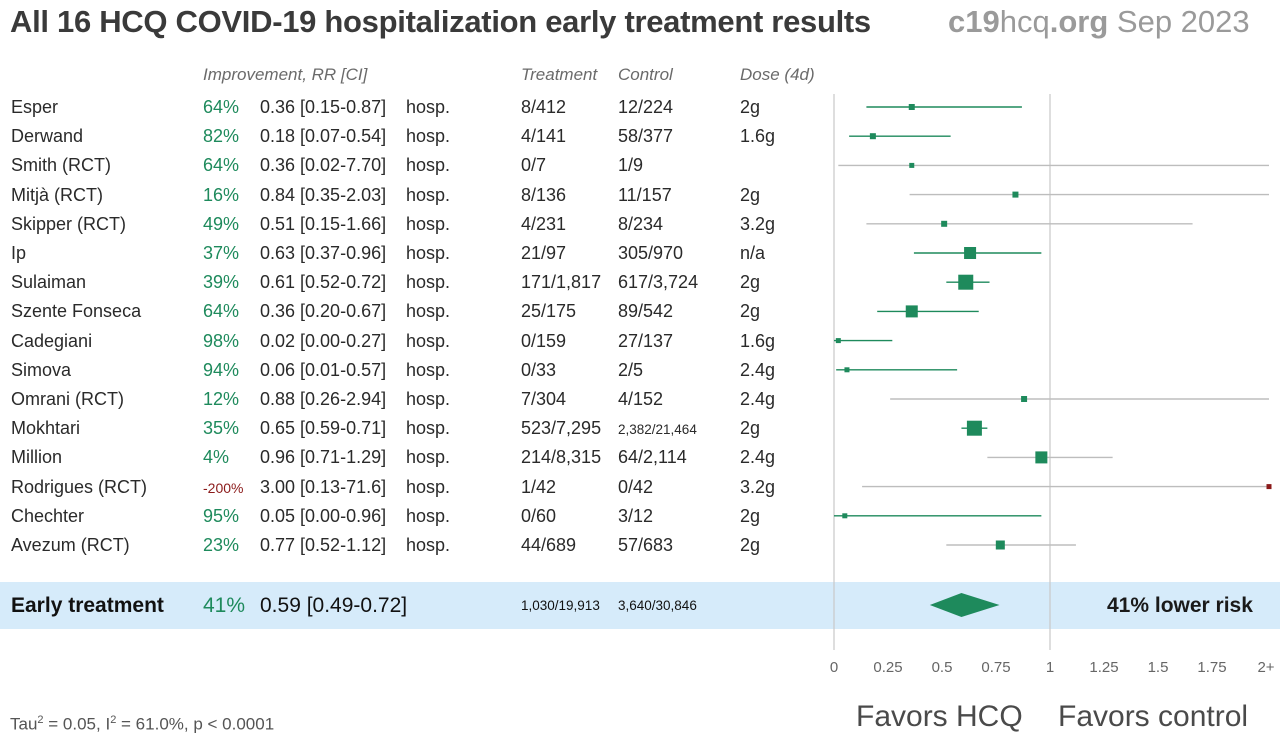 The image size is (1280, 743). Describe the element at coordinates (69, 223) in the screenshot. I see `study-name: Skipper (RCT)` at that location.